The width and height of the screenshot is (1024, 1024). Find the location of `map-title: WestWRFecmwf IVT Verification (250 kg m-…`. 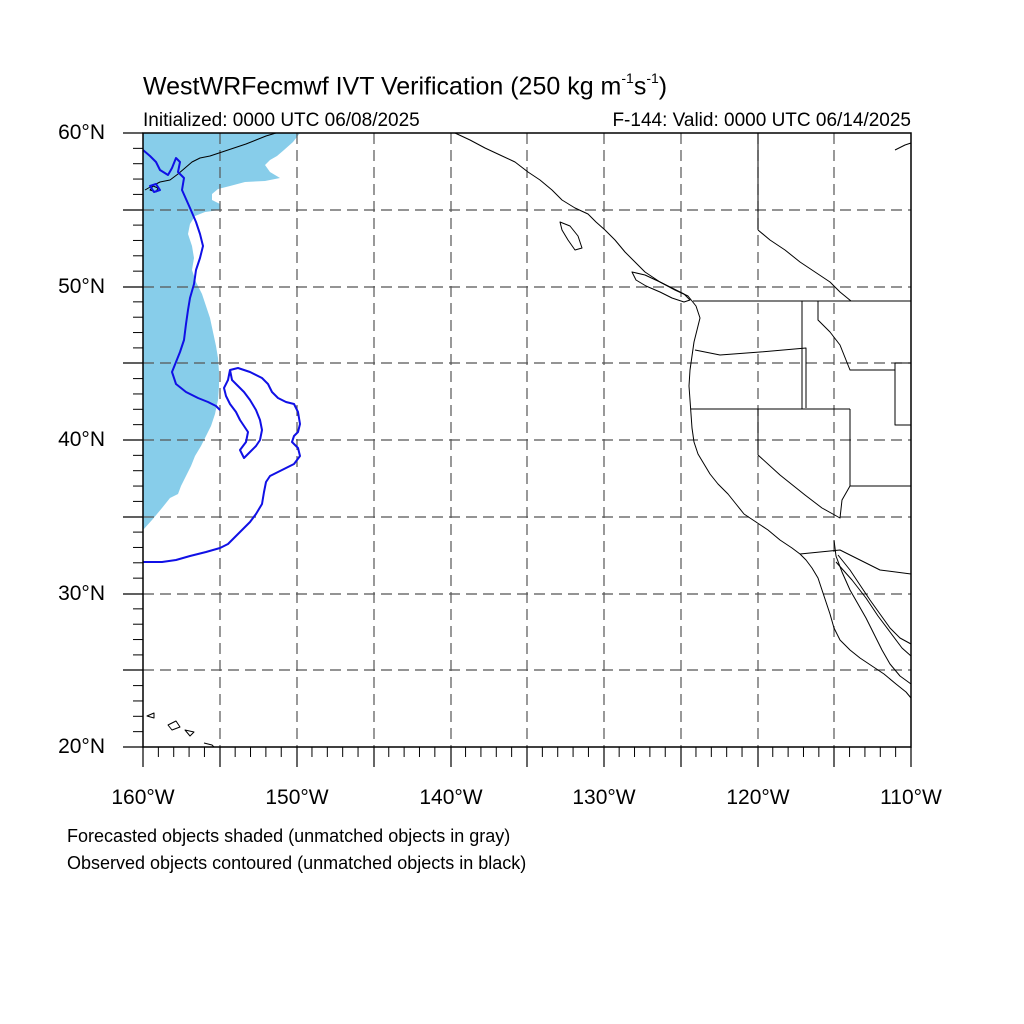

map-title: WestWRFecmwf IVT Verification (250 kg m-… is located at coordinates (405, 85).